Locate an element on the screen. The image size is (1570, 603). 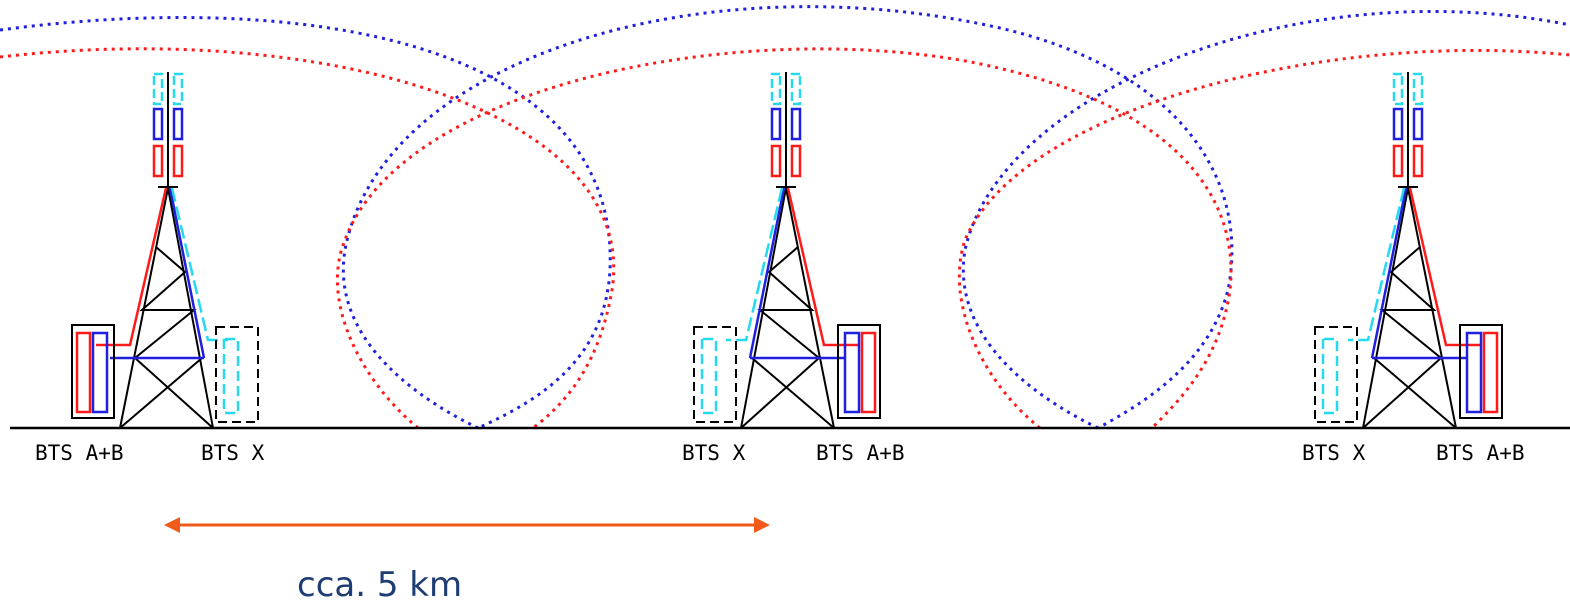
tower-2: BTS X BTS A+B is located at coordinates (793, 267).